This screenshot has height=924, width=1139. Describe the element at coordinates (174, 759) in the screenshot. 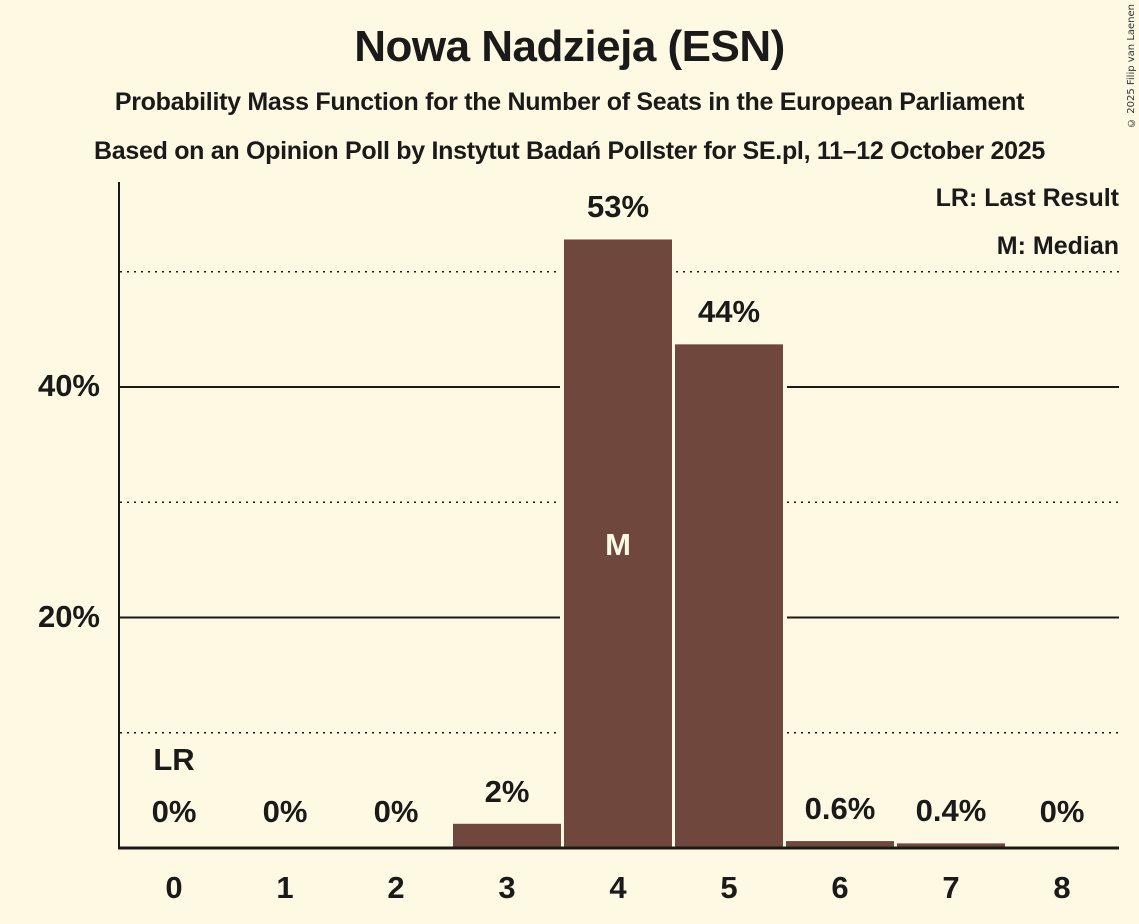

I see `last-result-marker: LR` at that location.